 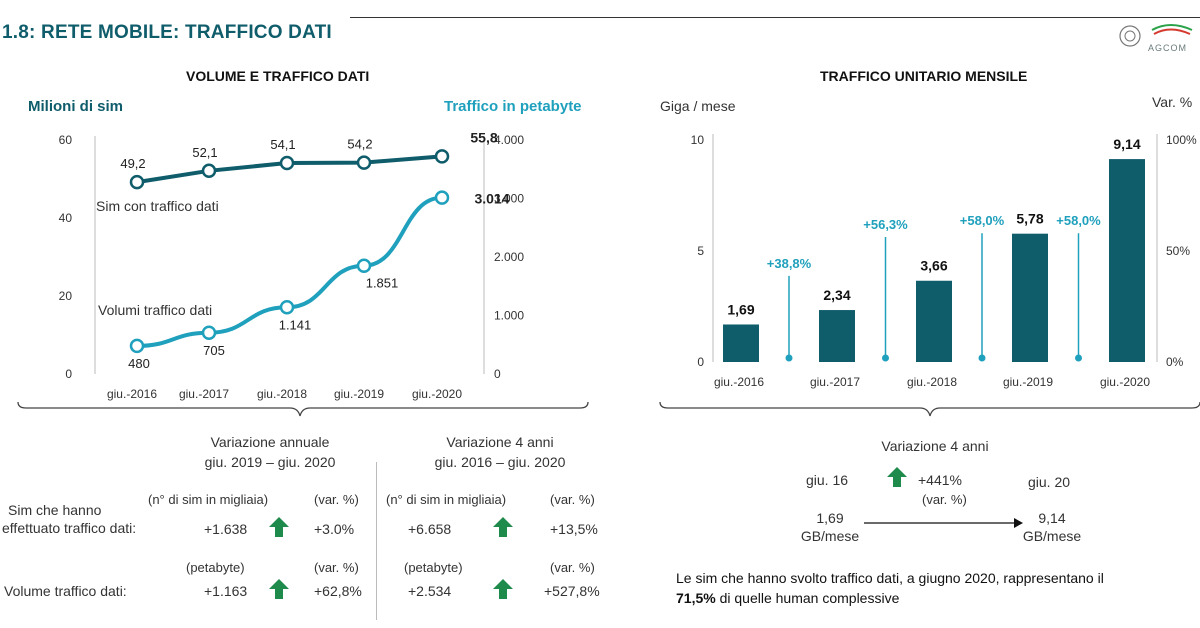 What do you see at coordinates (885, 224) in the screenshot?
I see `variation-label: +56,3%` at bounding box center [885, 224].